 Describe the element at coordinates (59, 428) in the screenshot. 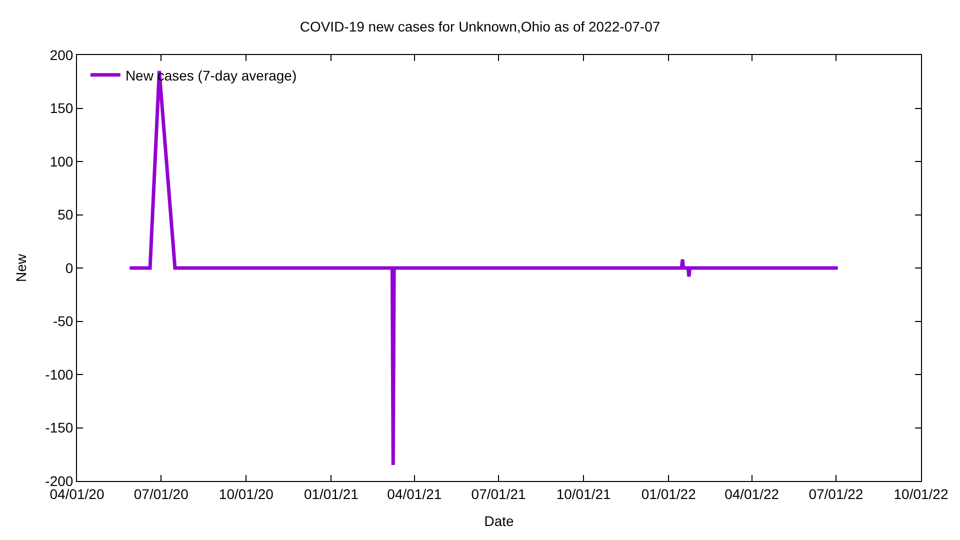

I see `y-tick-label: -150` at that location.